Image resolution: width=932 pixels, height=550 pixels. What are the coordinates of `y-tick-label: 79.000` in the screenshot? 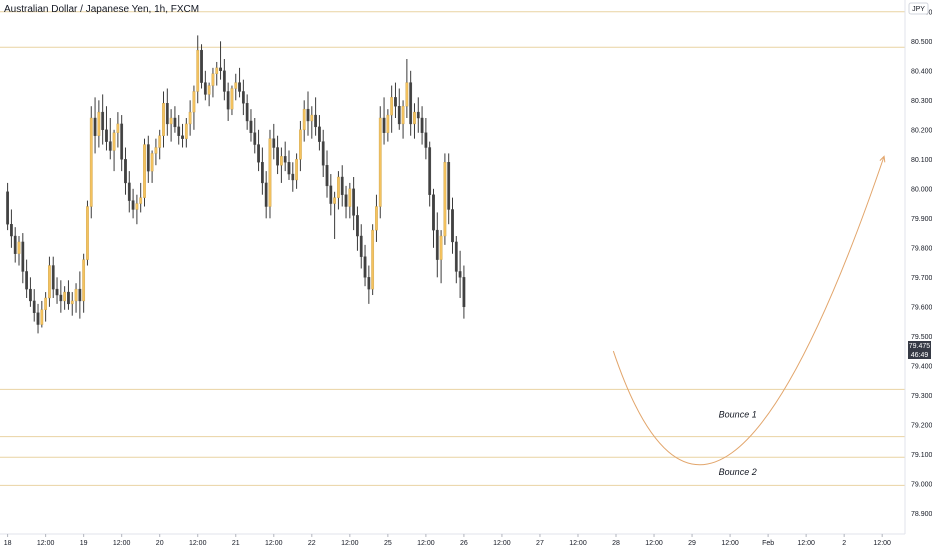 It's located at (921, 484).